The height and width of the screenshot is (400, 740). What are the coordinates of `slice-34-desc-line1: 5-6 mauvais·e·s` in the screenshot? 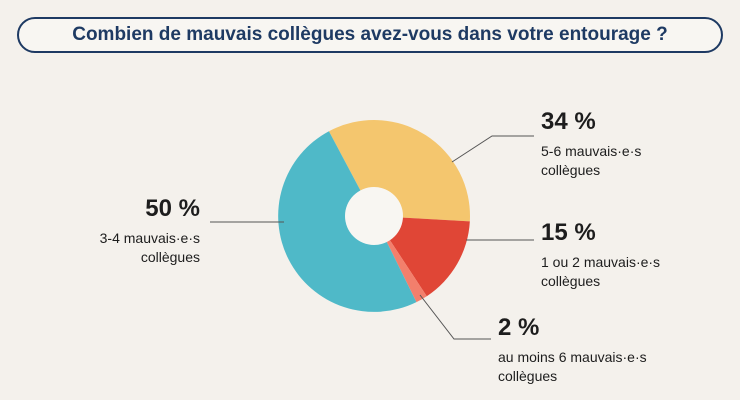 It's located at (591, 151).